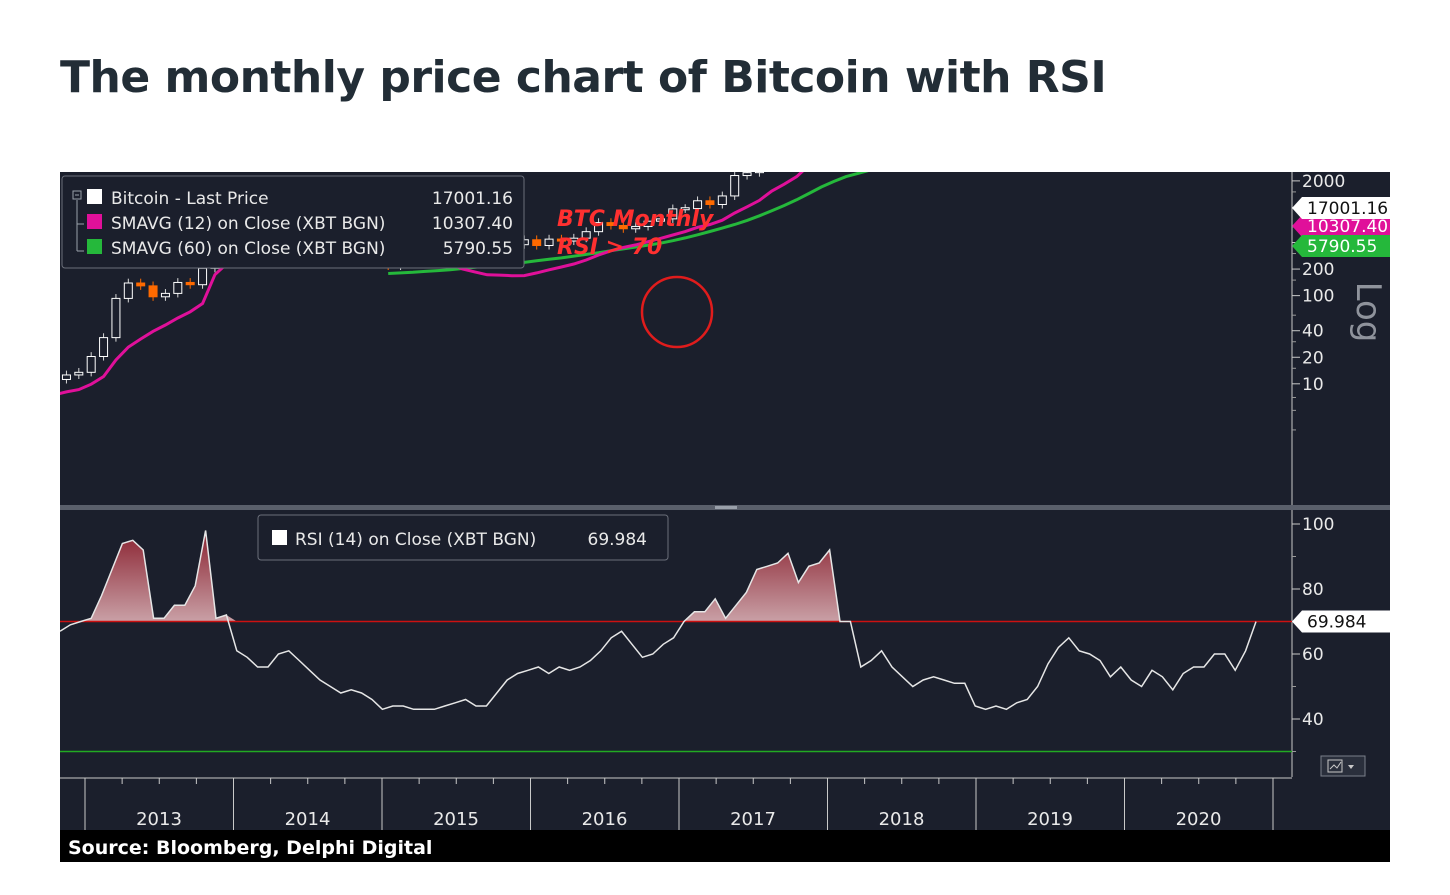 The height and width of the screenshot is (895, 1450). What do you see at coordinates (460, 576) in the screenshot?
I see `rsi-overbought-fill` at bounding box center [460, 576].